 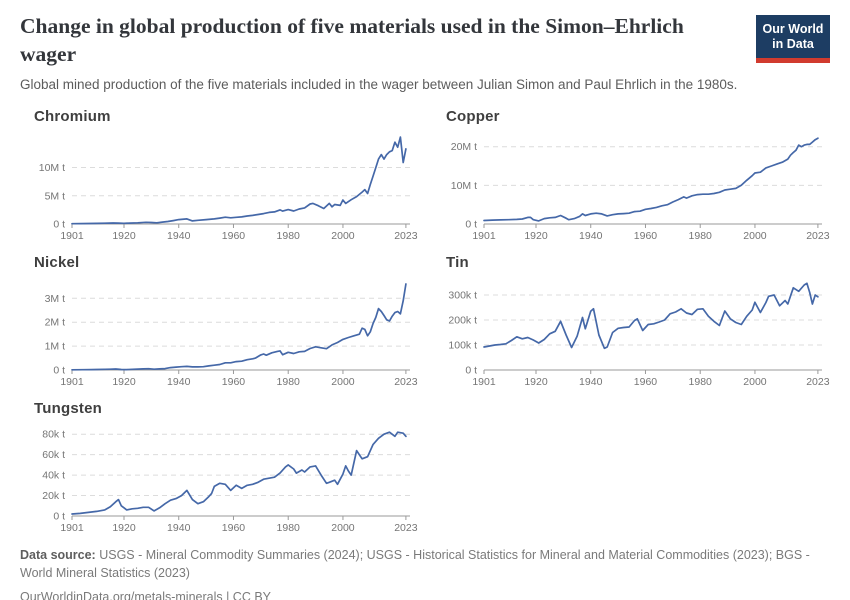 I want to click on owid-logo: Our World in Data, so click(x=793, y=39).